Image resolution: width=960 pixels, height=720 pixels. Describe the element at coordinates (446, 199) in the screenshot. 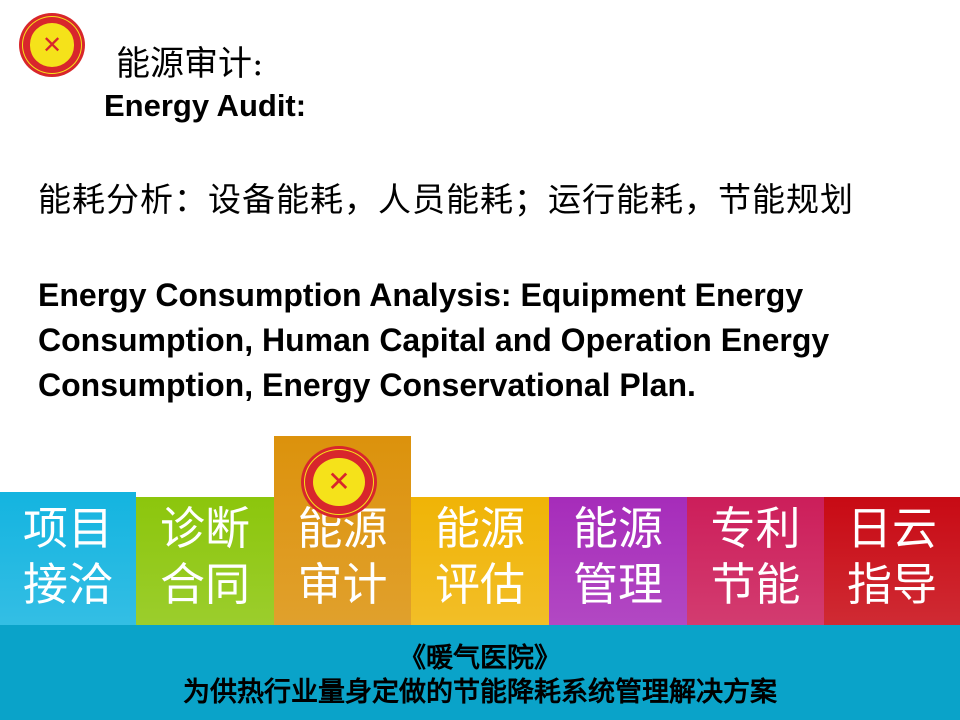

I see `body-text-cn: 能耗分析：设备能耗，人员能耗；运行能耗，节能规划` at that location.